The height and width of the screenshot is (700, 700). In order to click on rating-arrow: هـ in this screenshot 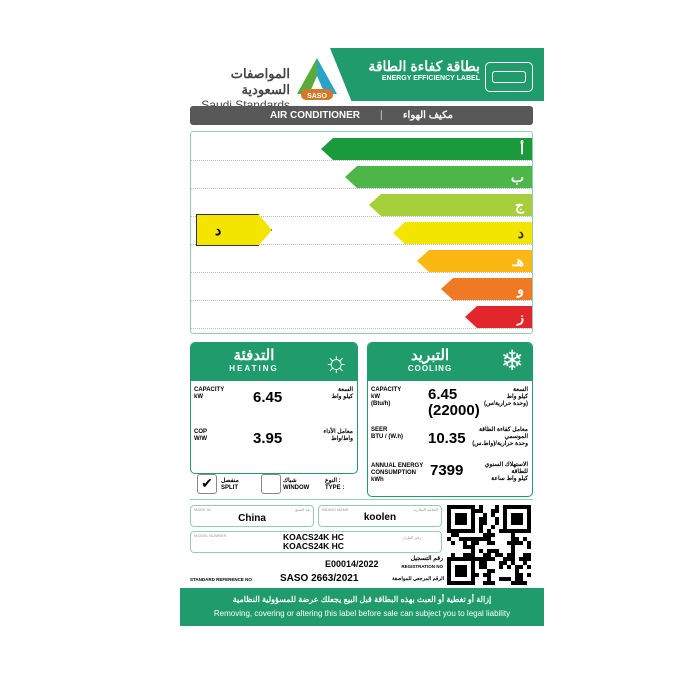, I will do `click(474, 261)`.